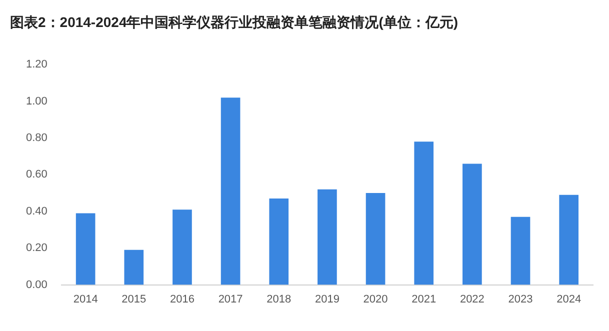  What do you see at coordinates (134, 299) in the screenshot?
I see `x-tick-label: 2015` at bounding box center [134, 299].